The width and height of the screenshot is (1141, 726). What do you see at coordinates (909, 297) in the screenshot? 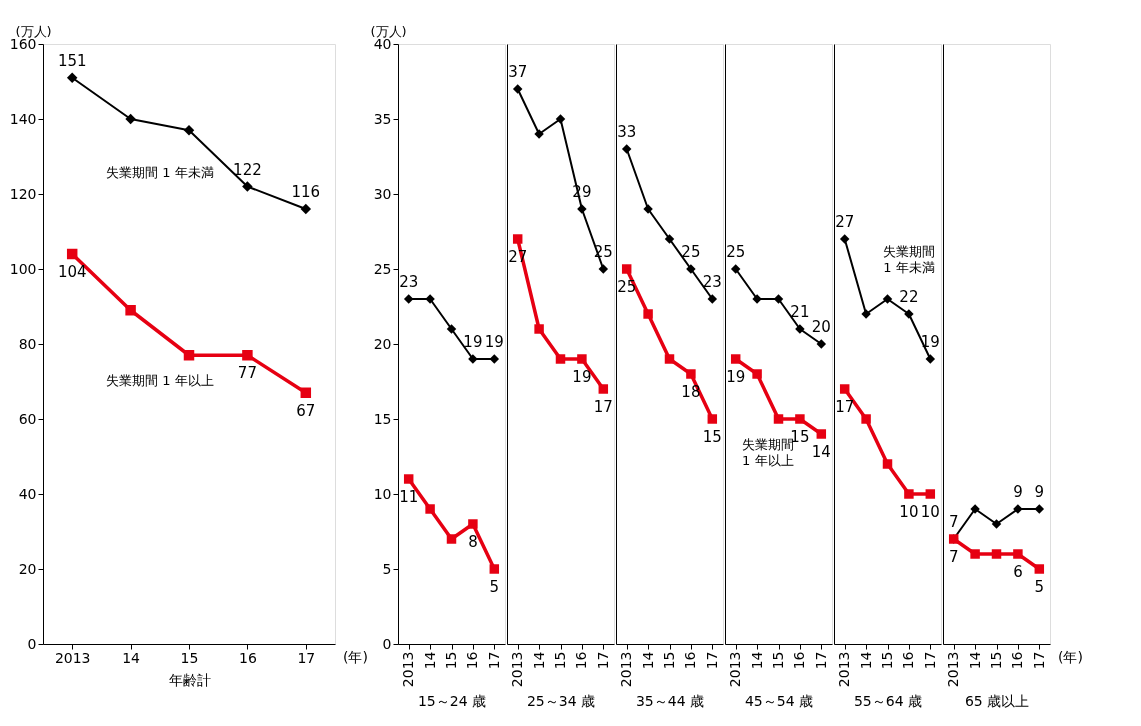
I see `data-label: 22` at bounding box center [909, 297].